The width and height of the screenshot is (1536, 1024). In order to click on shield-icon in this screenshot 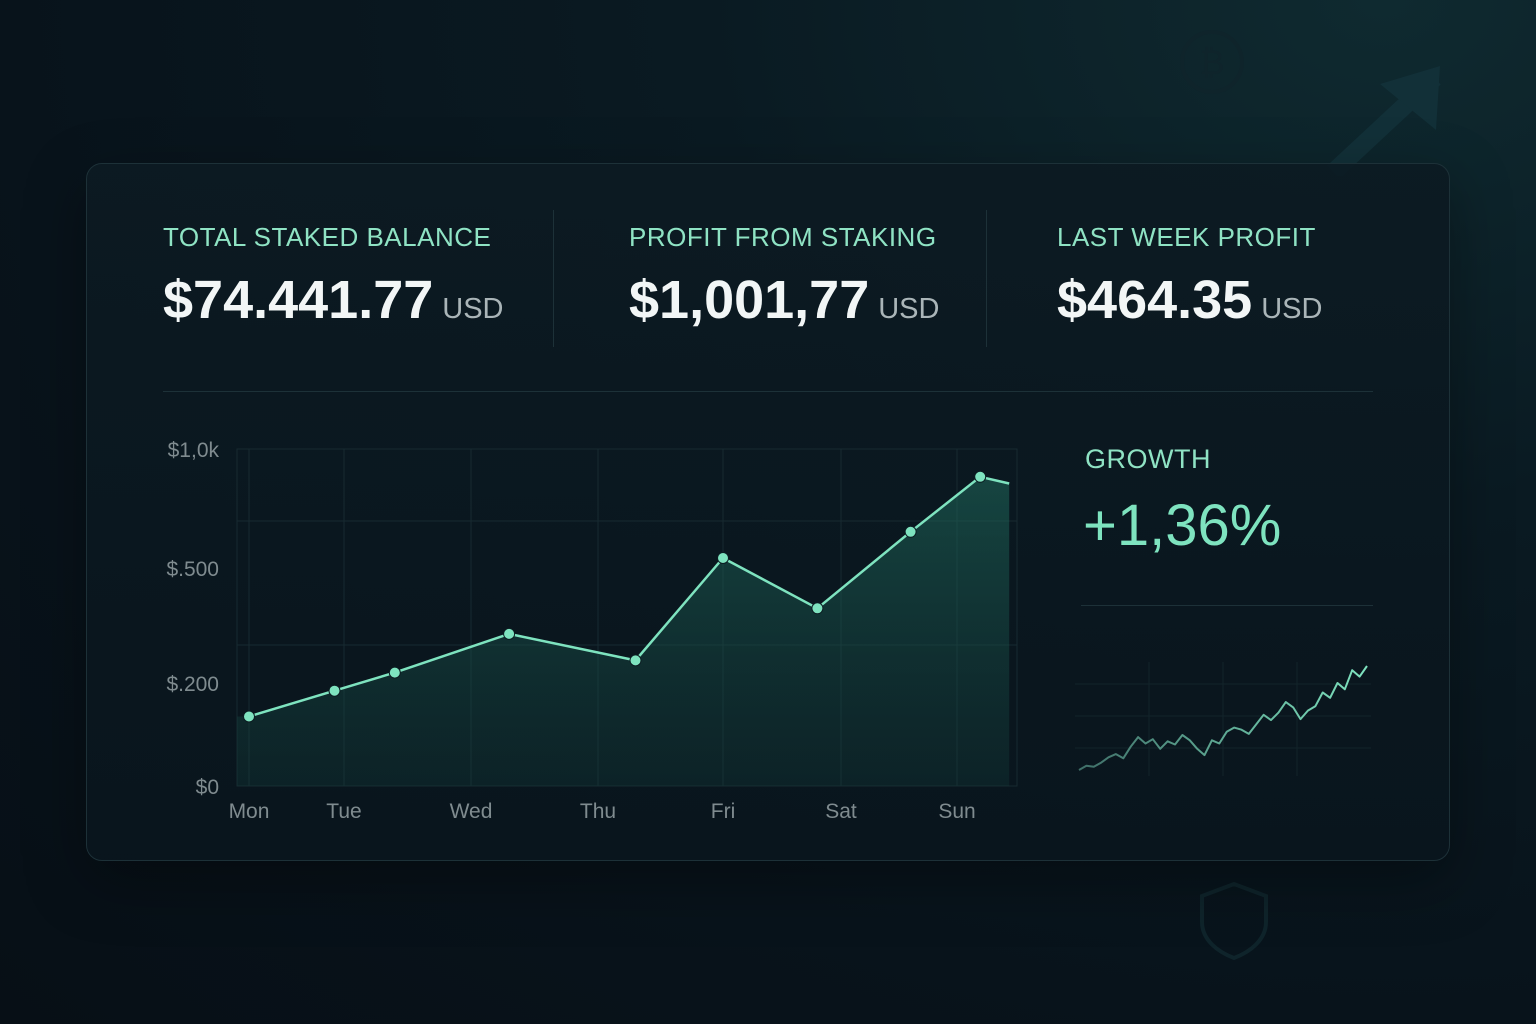, I will do `click(1234, 920)`.